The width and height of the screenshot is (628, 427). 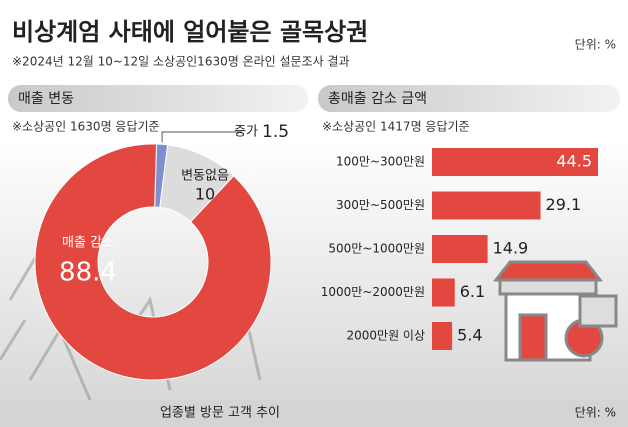 I want to click on category-label: 100만~300만원, so click(x=380, y=162).